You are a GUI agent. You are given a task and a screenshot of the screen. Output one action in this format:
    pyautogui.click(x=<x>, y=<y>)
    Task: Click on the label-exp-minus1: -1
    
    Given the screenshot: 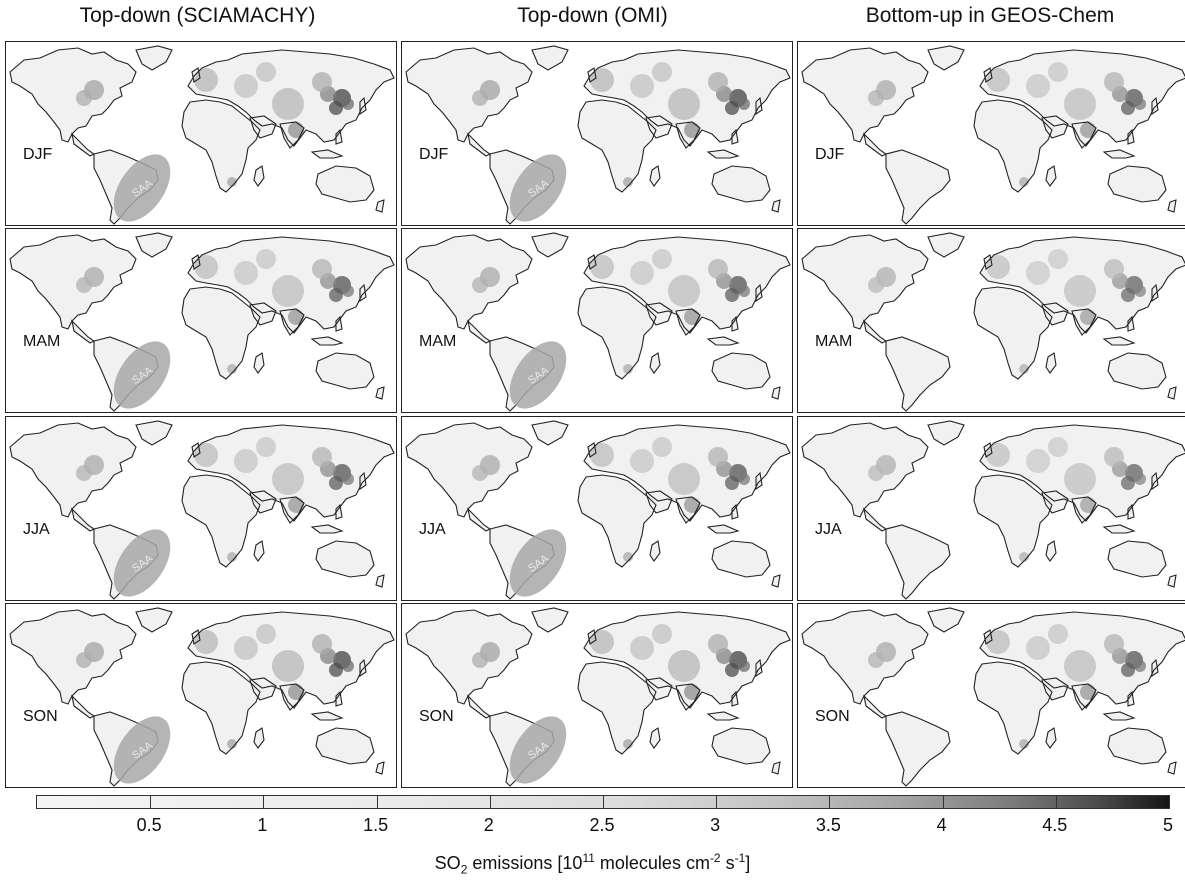 What is the action you would take?
    pyautogui.click(x=740, y=858)
    